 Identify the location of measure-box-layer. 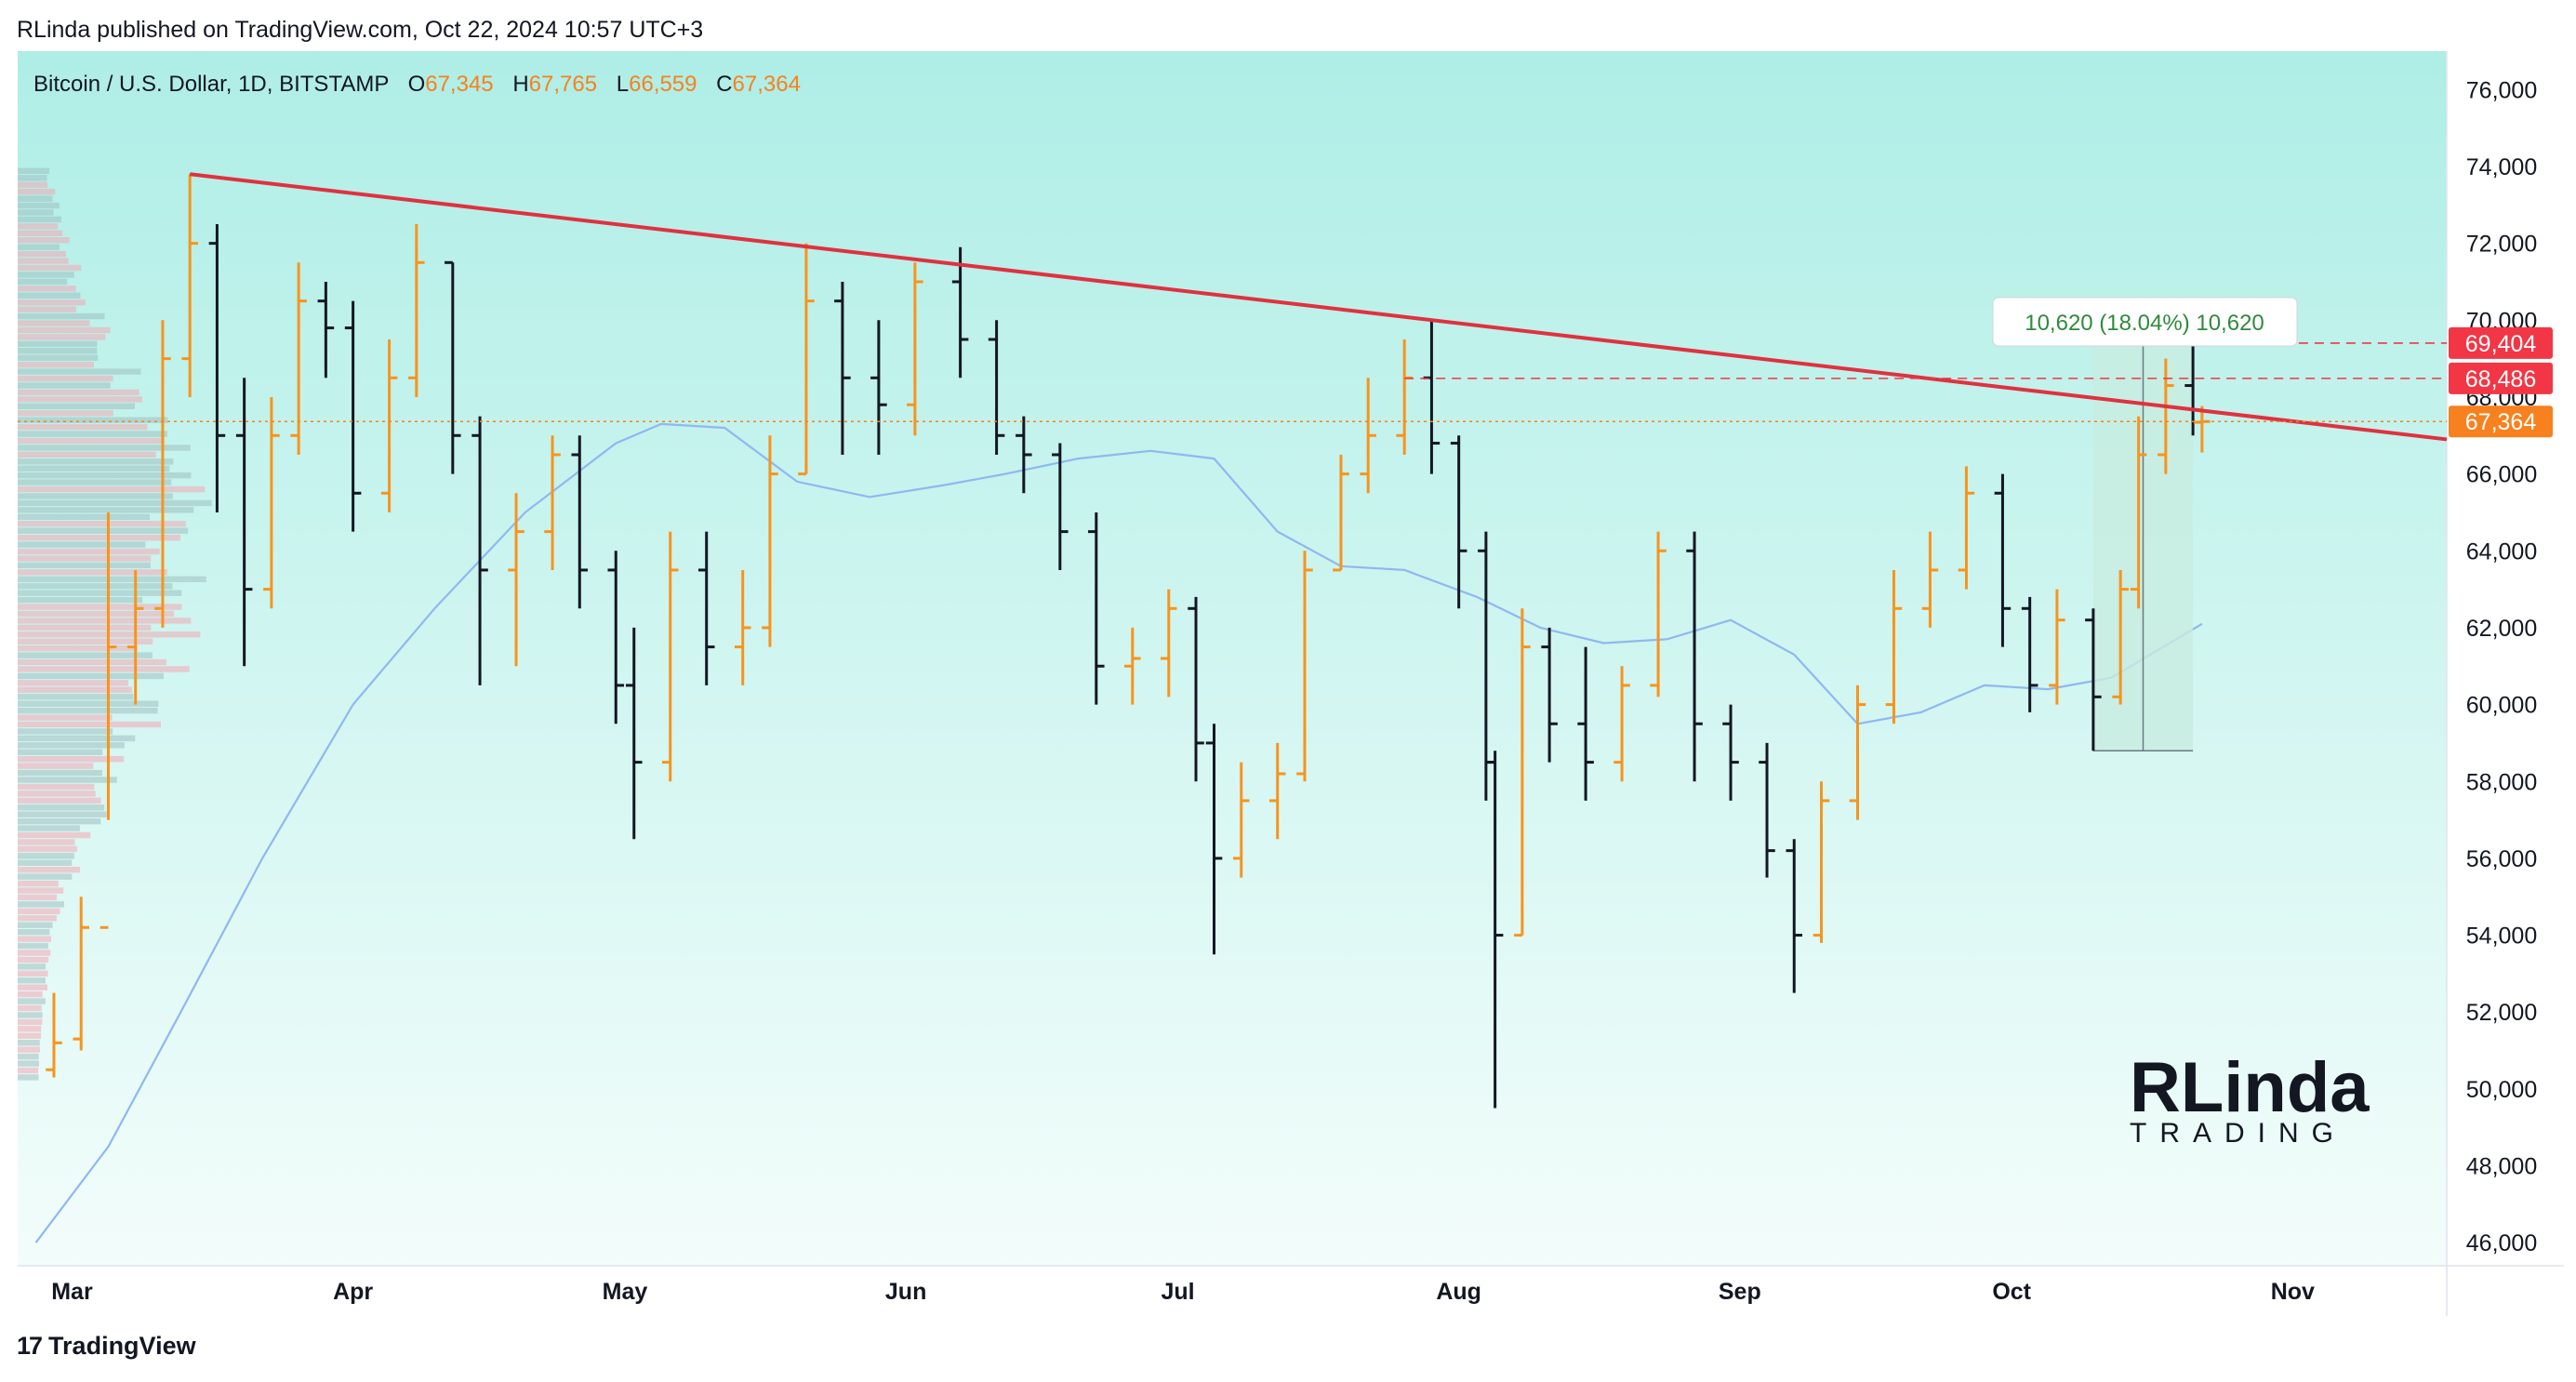
(2143, 547).